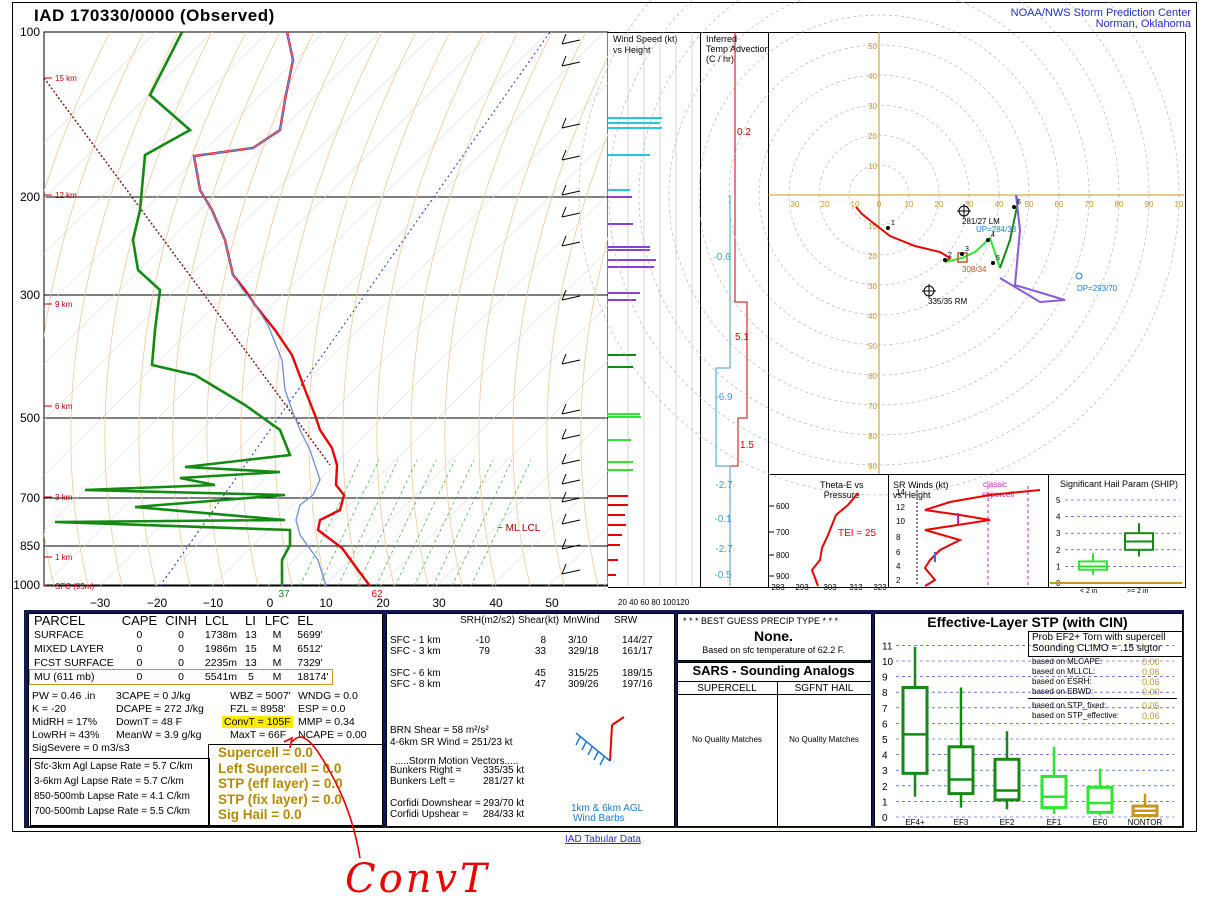 This screenshot has height=919, width=1209. Describe the element at coordinates (632, 50) in the screenshot. I see `wind-speed-title2: vs Height` at that location.